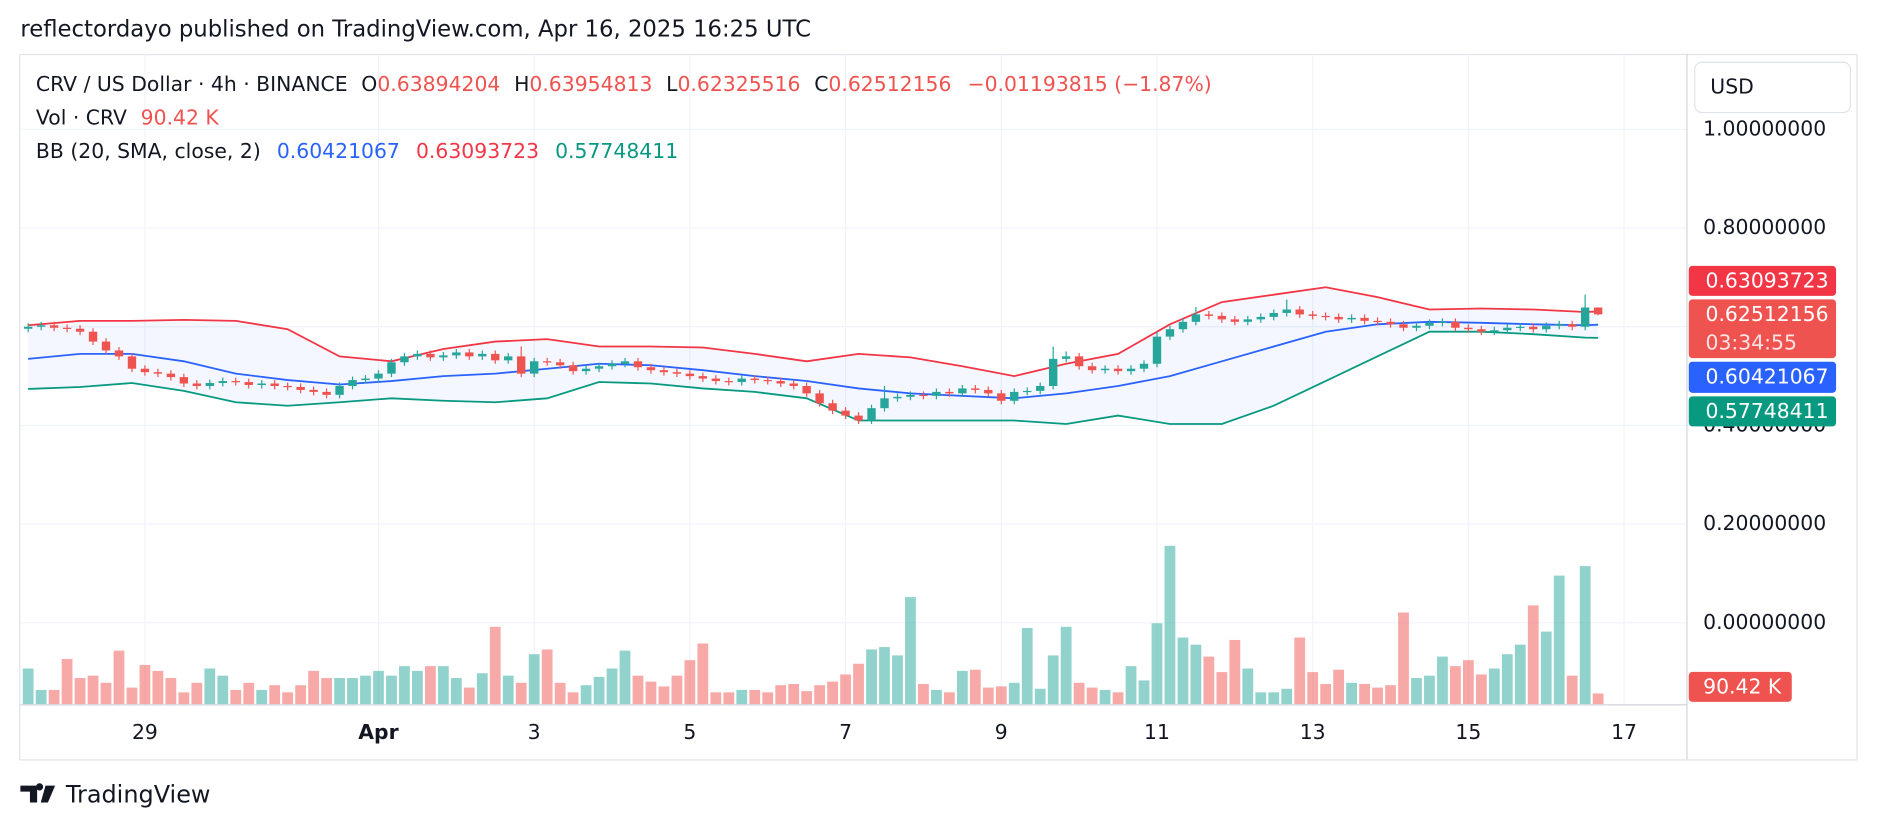 This screenshot has width=1878, height=830. I want to click on bb-basis-line, so click(813, 360).